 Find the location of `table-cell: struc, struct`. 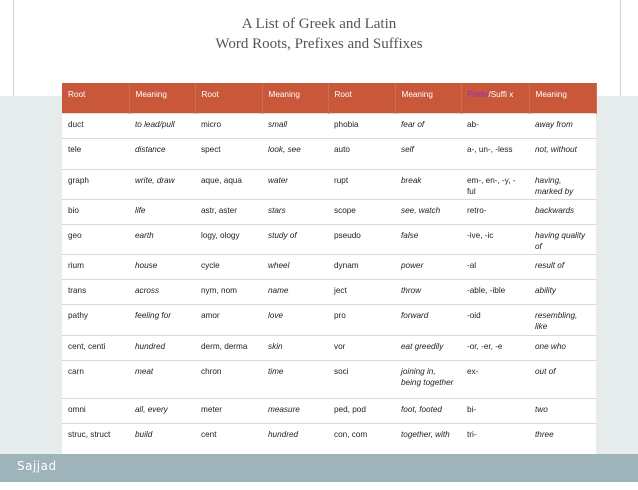

table-cell: struc, struct is located at coordinates (95, 438).